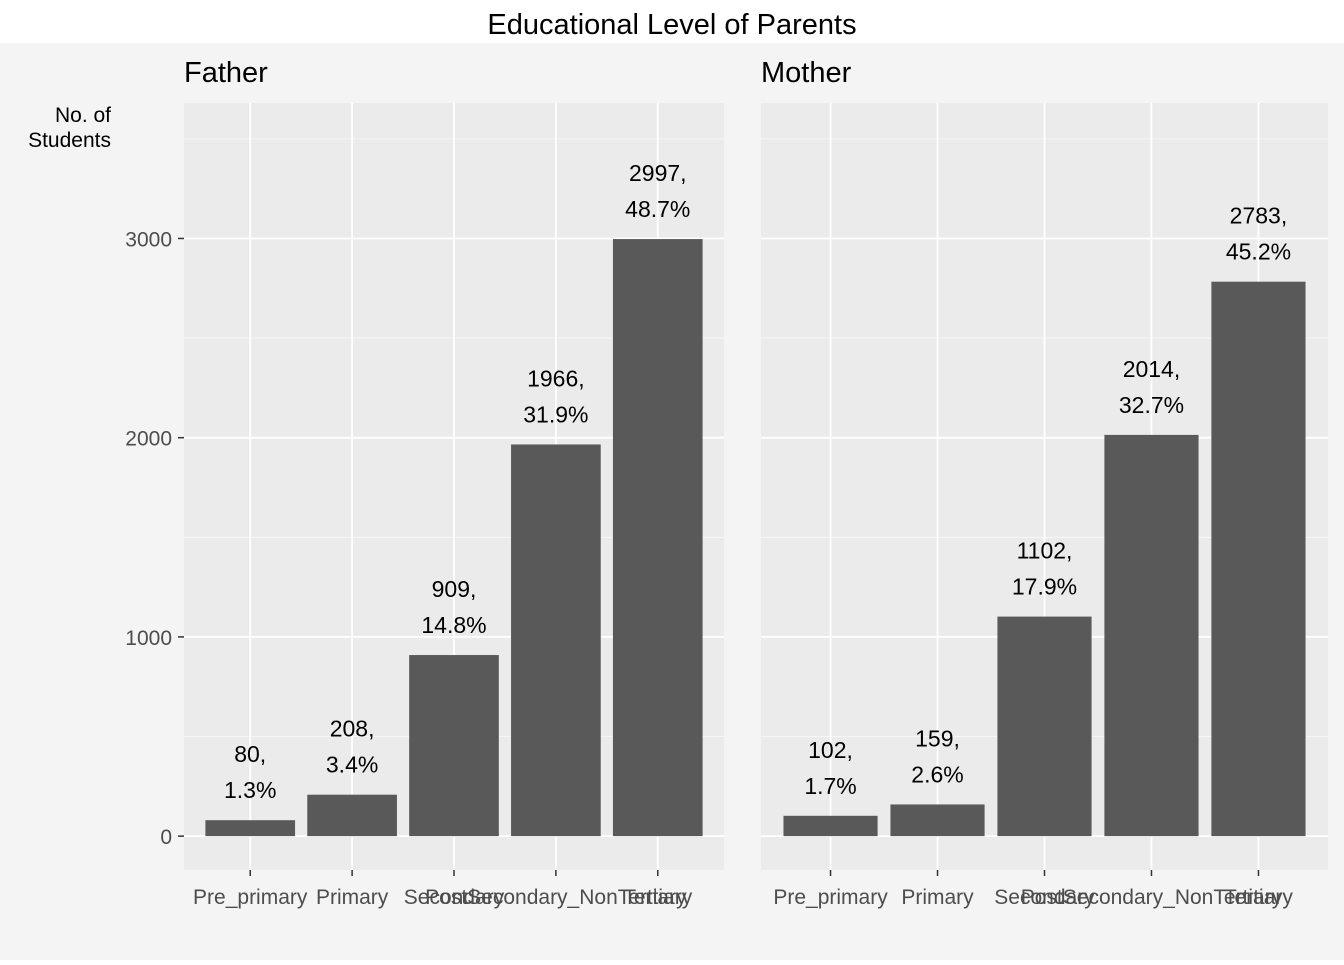 The width and height of the screenshot is (1344, 965). I want to click on y-axis-label-line-2: Students, so click(69, 140).